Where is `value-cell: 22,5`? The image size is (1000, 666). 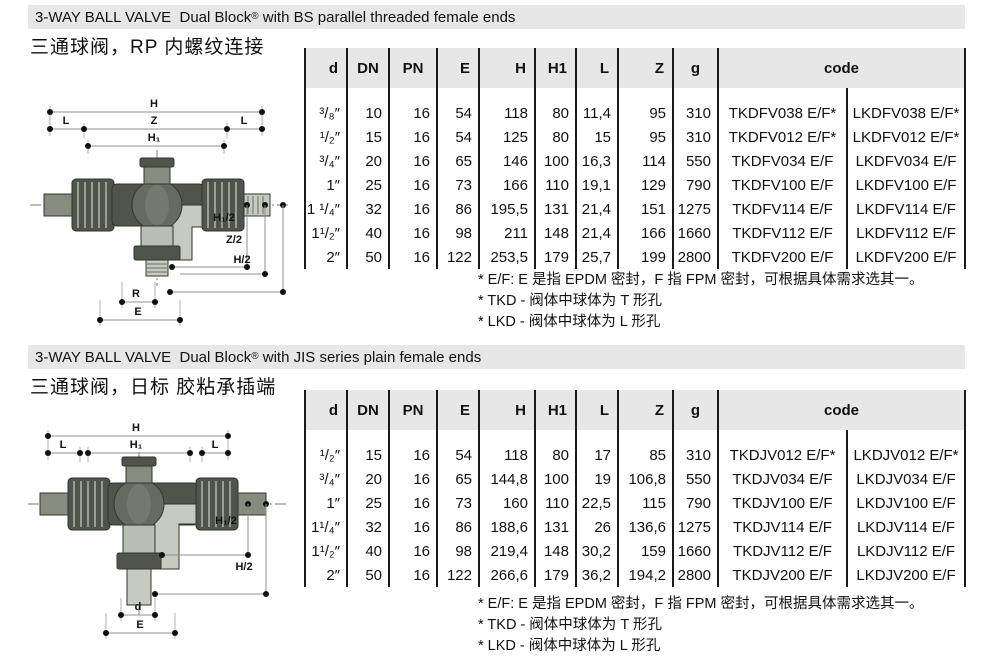
value-cell: 22,5 is located at coordinates (596, 503).